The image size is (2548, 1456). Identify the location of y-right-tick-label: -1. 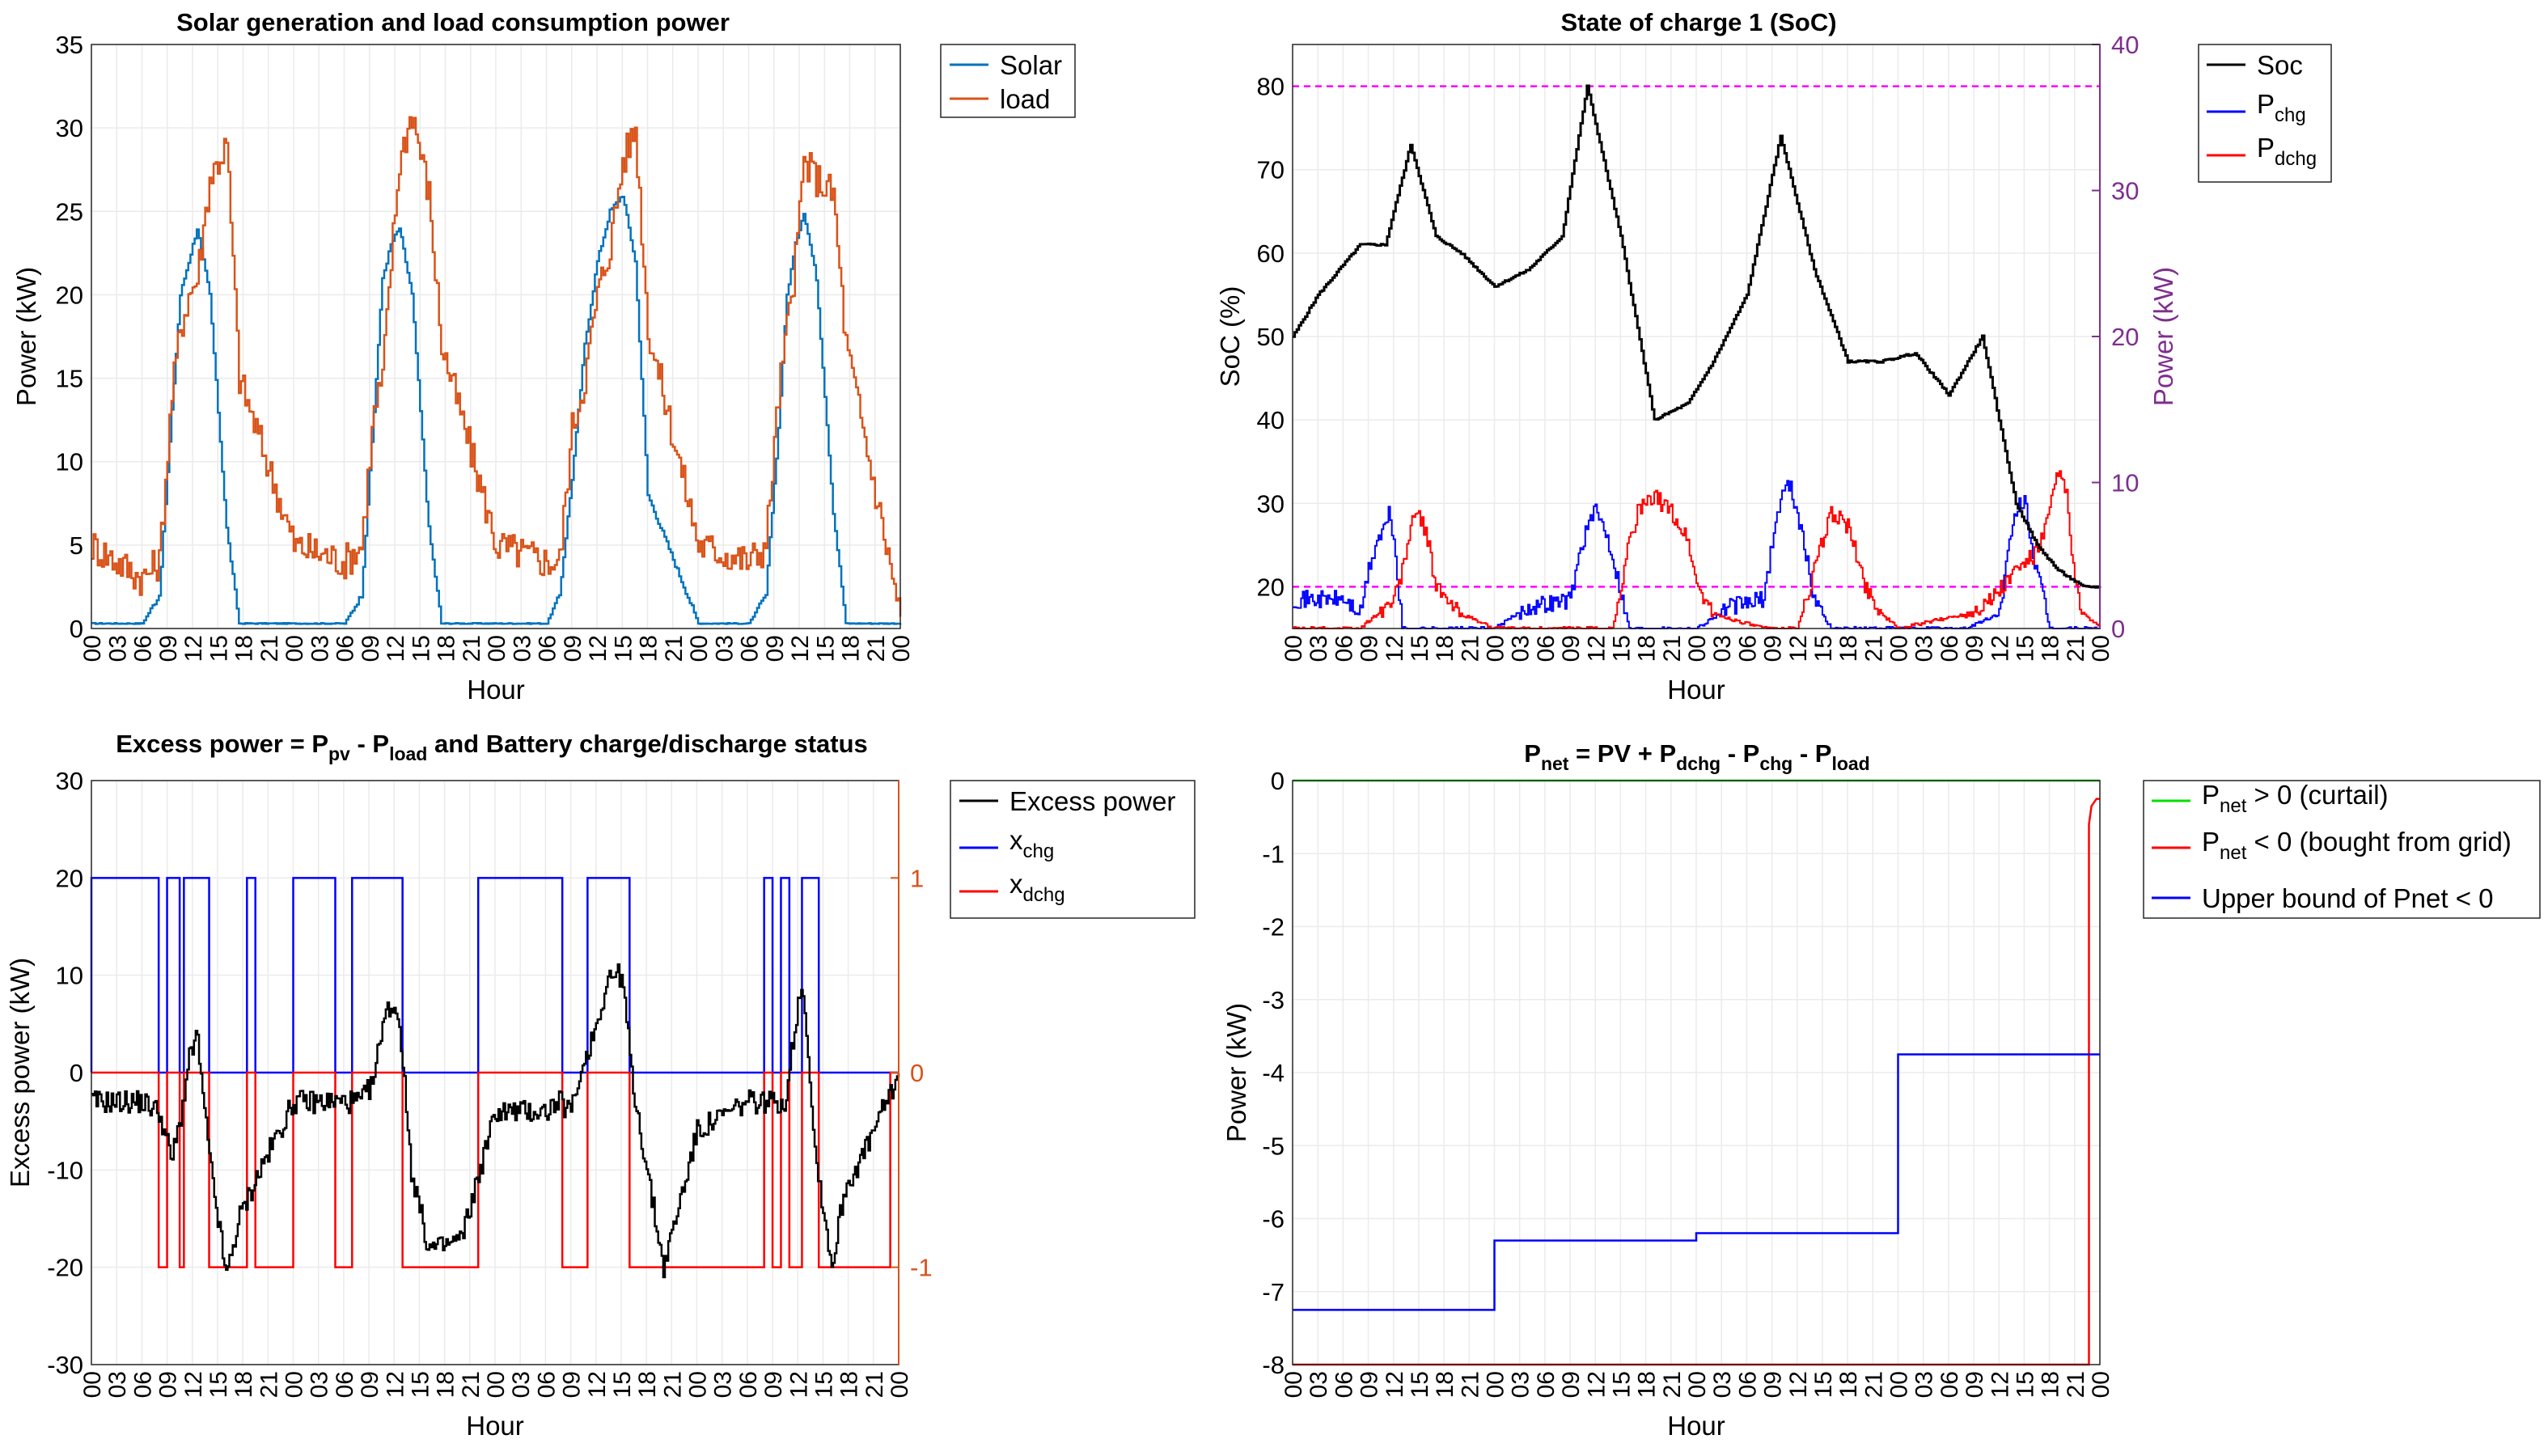
(921, 1268).